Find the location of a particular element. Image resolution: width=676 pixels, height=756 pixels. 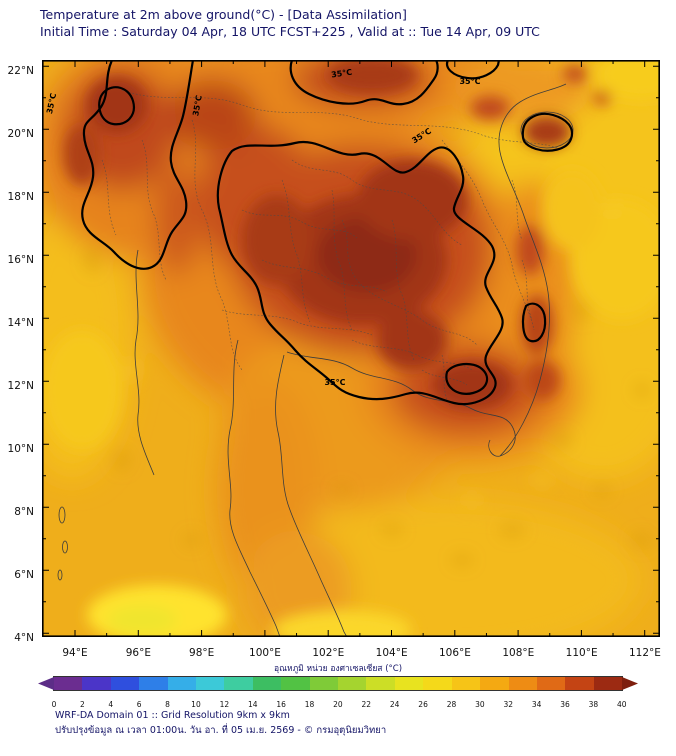

colorbar-bar is located at coordinates (338, 683).